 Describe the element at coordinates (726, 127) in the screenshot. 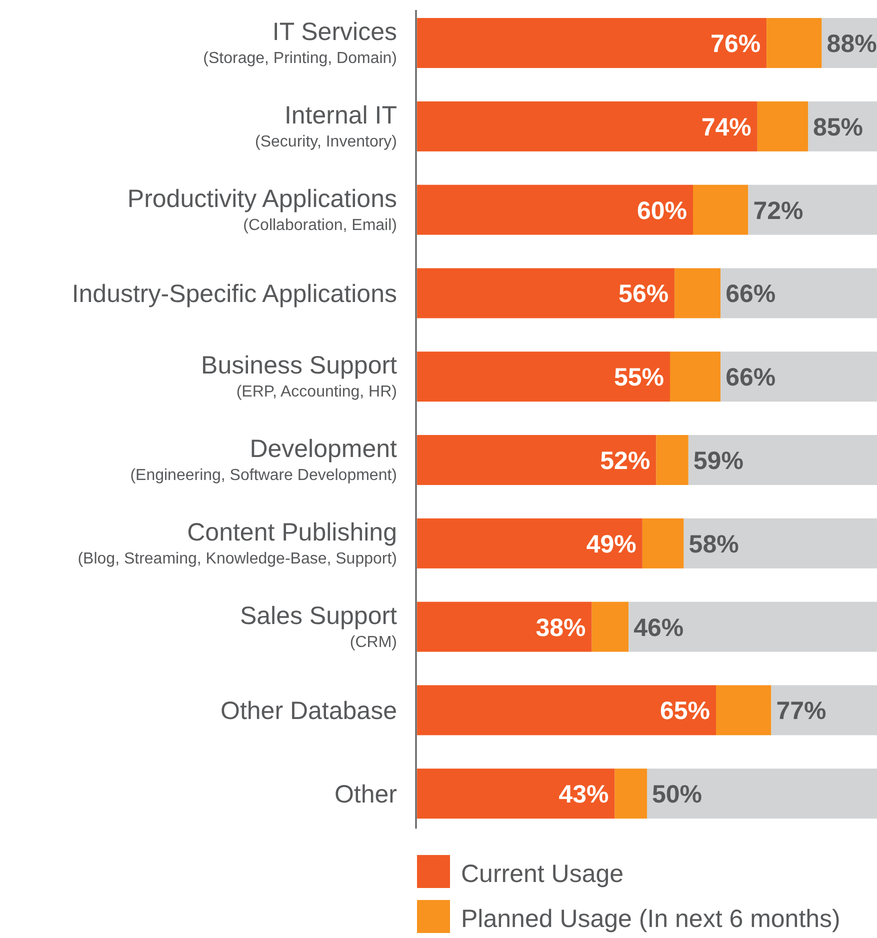

I see `data-label: 74%` at that location.